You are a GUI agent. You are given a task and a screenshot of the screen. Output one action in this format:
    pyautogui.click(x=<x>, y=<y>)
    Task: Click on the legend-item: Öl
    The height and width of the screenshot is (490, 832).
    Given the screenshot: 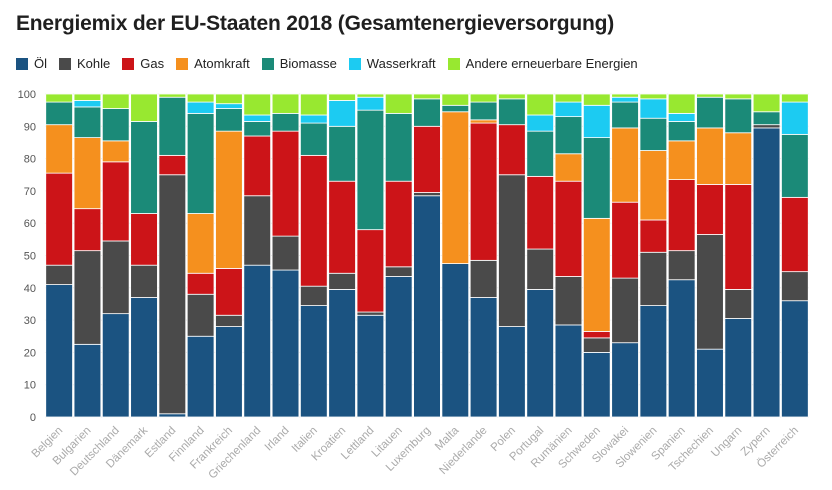 What is the action you would take?
    pyautogui.click(x=31, y=63)
    